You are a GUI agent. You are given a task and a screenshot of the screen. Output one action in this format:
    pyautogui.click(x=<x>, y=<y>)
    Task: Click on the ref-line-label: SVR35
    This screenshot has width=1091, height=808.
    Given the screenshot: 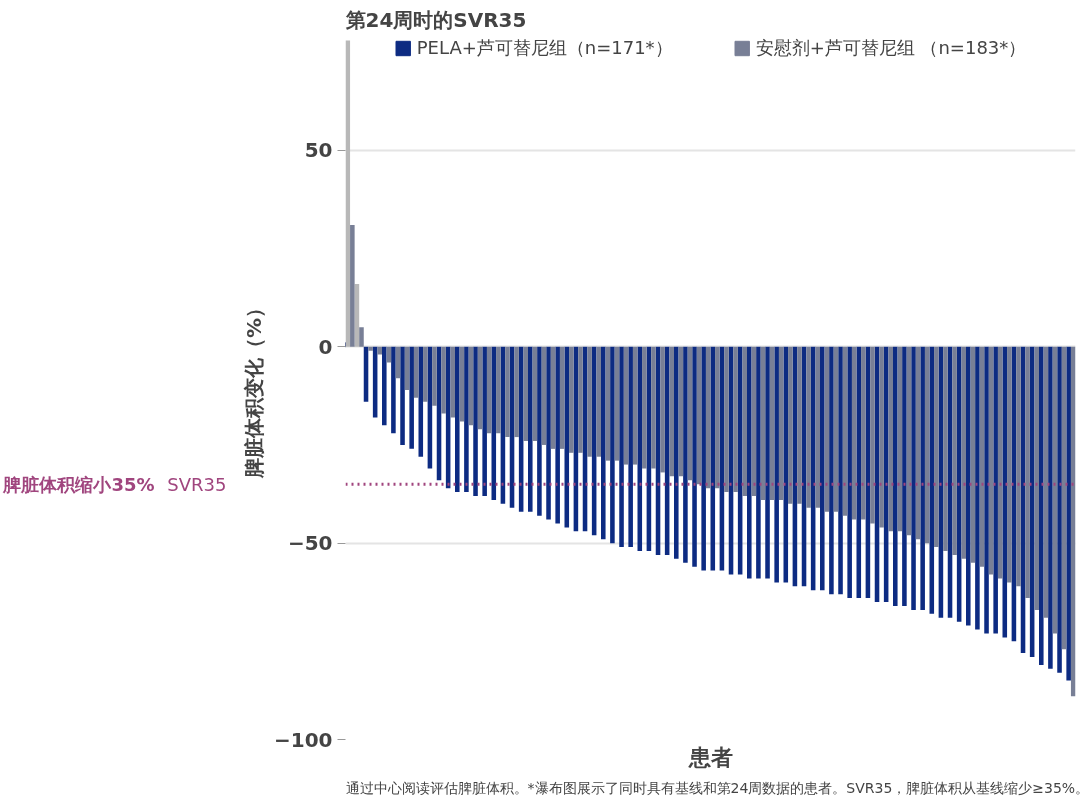 What is the action you would take?
    pyautogui.click(x=197, y=484)
    